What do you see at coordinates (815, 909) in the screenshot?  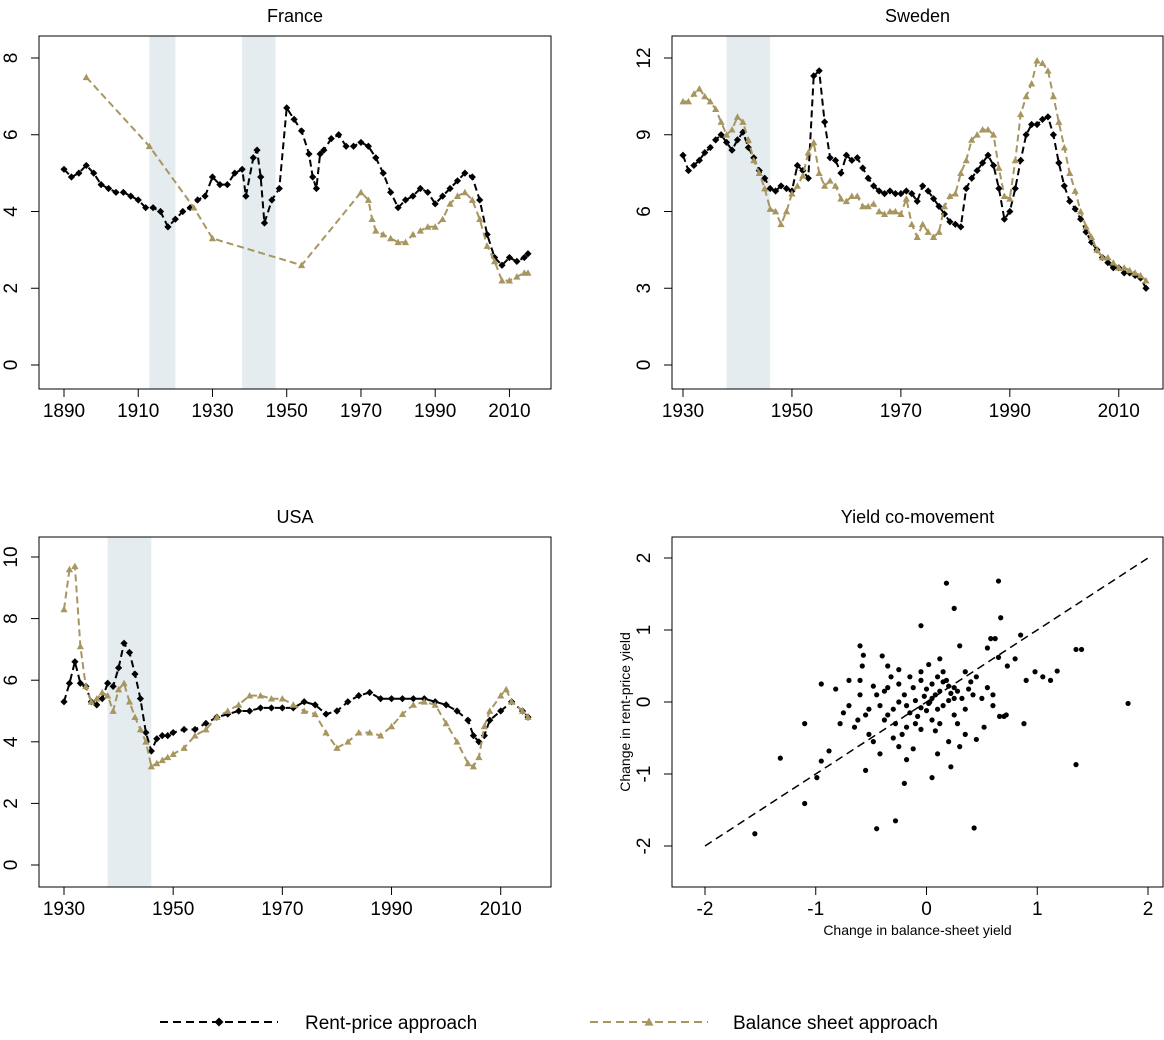 I see `x-tick-label: -1` at bounding box center [815, 909].